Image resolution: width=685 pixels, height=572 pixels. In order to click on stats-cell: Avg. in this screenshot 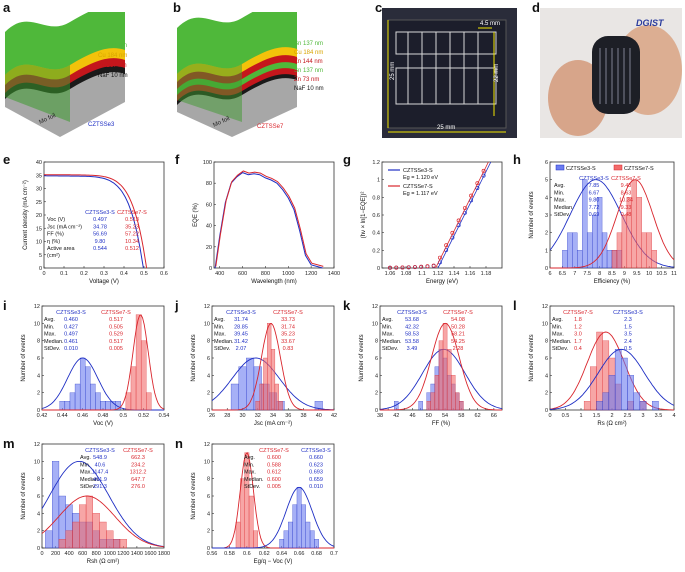, I will do `click(557, 320)`.